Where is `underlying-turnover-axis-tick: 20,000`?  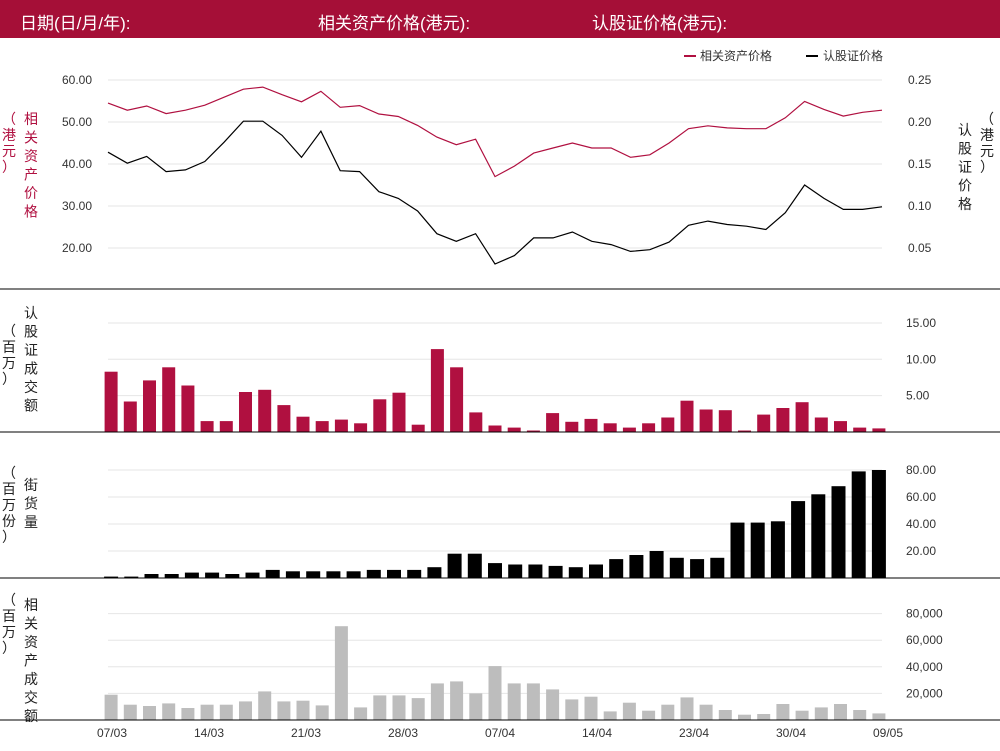 underlying-turnover-axis-tick: 20,000 is located at coordinates (924, 693).